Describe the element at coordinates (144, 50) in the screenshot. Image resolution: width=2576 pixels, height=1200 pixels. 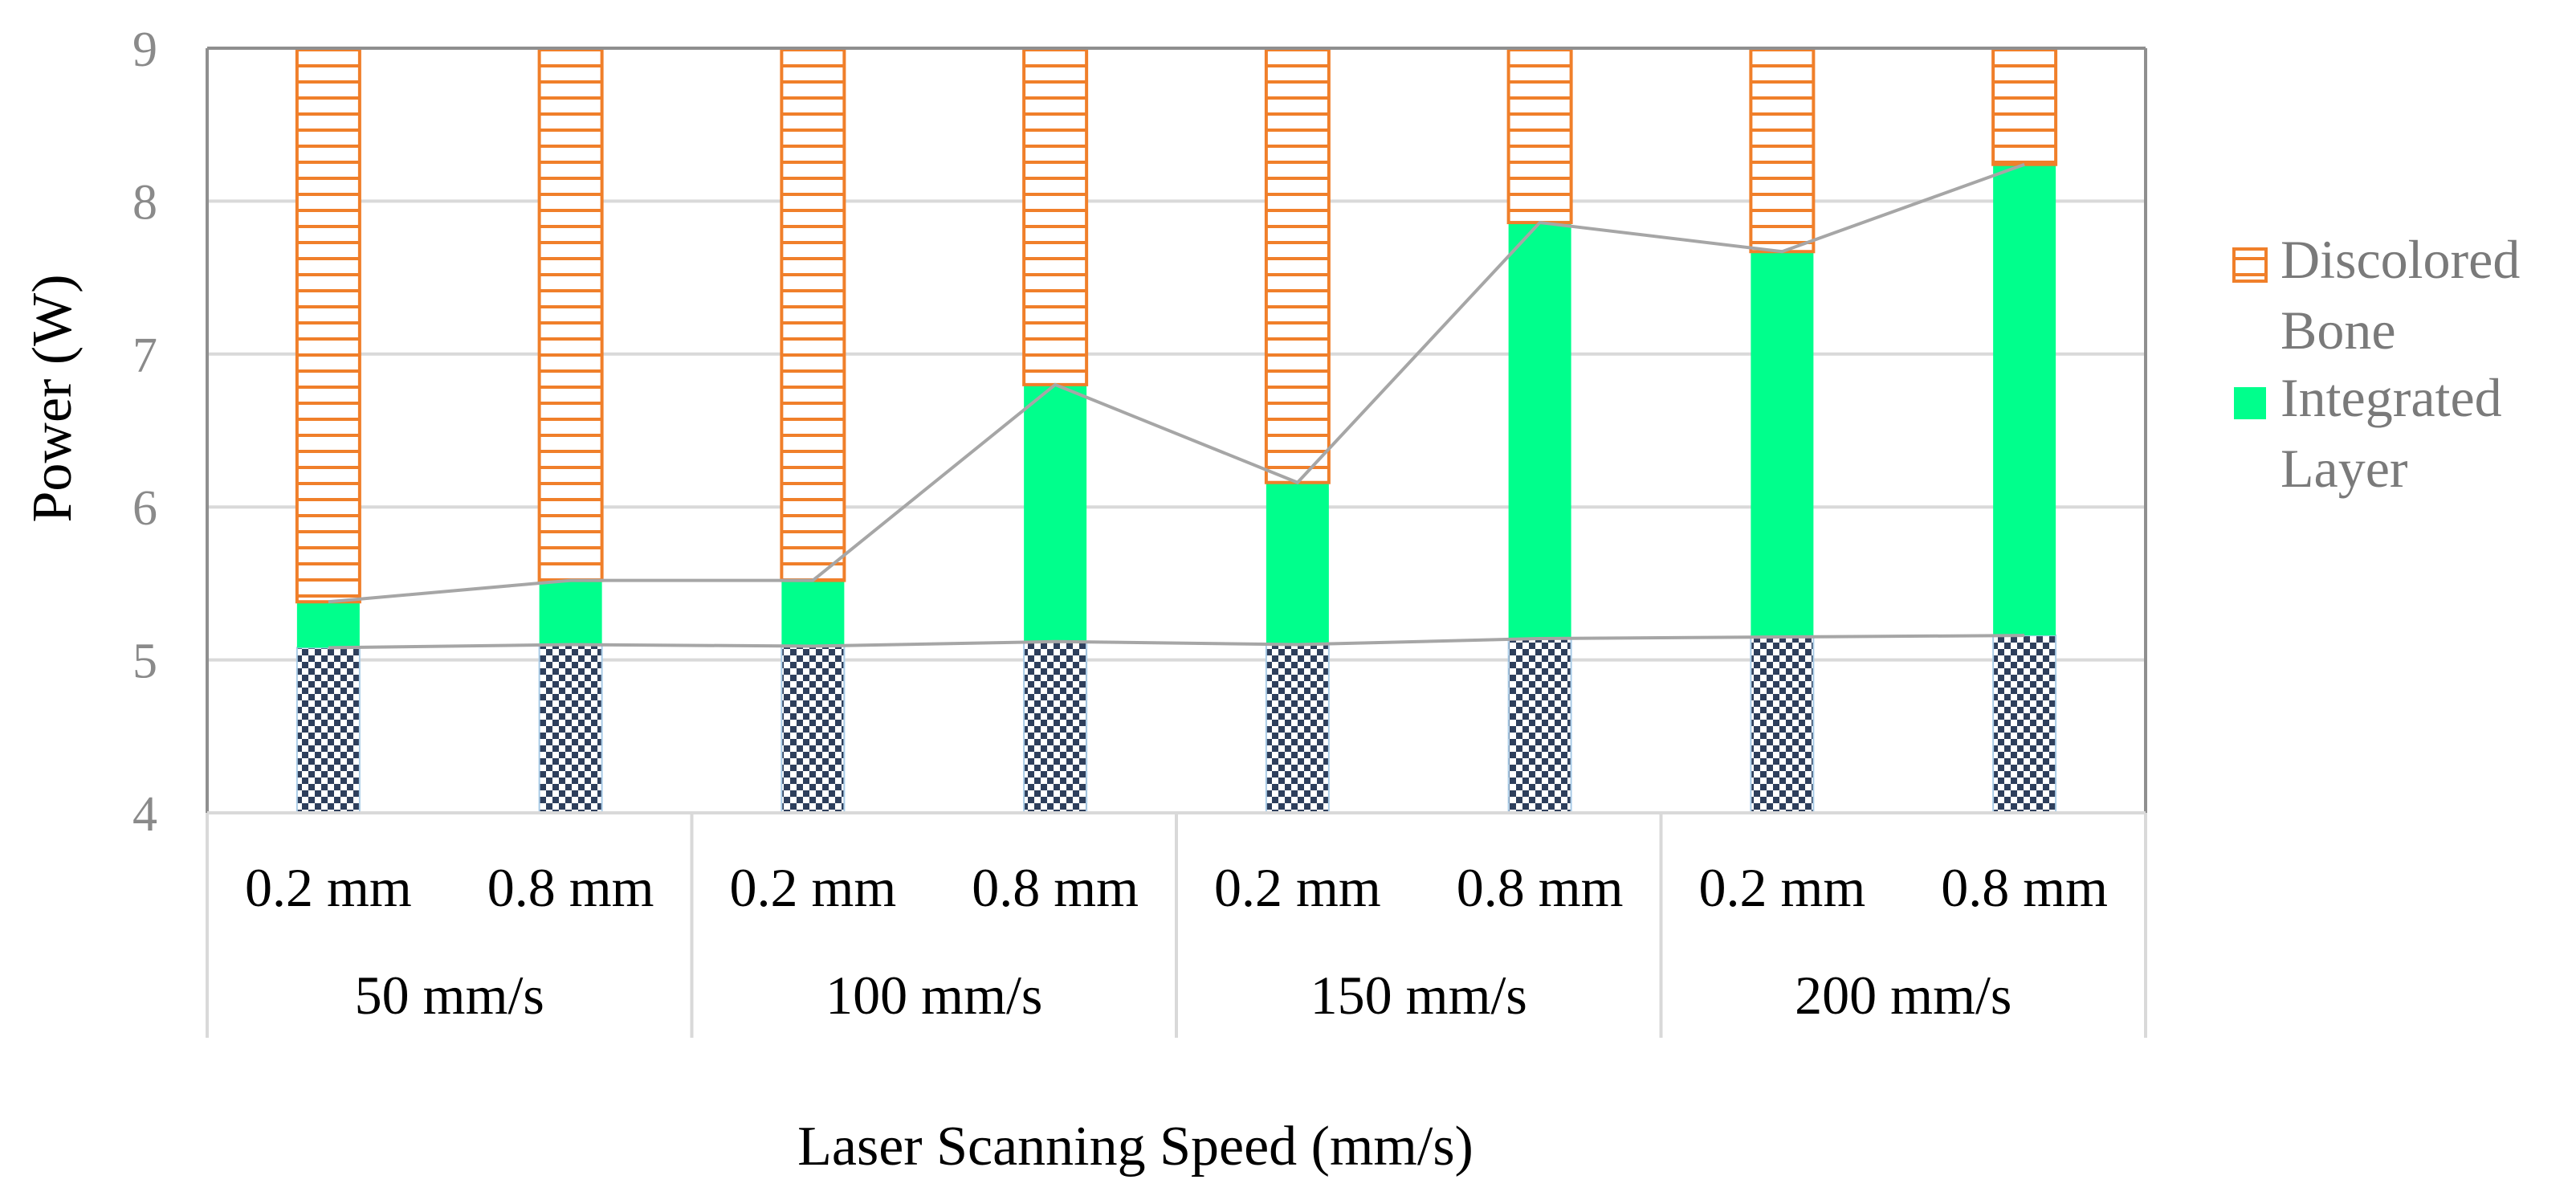
I see `y-tick-label: 9` at that location.